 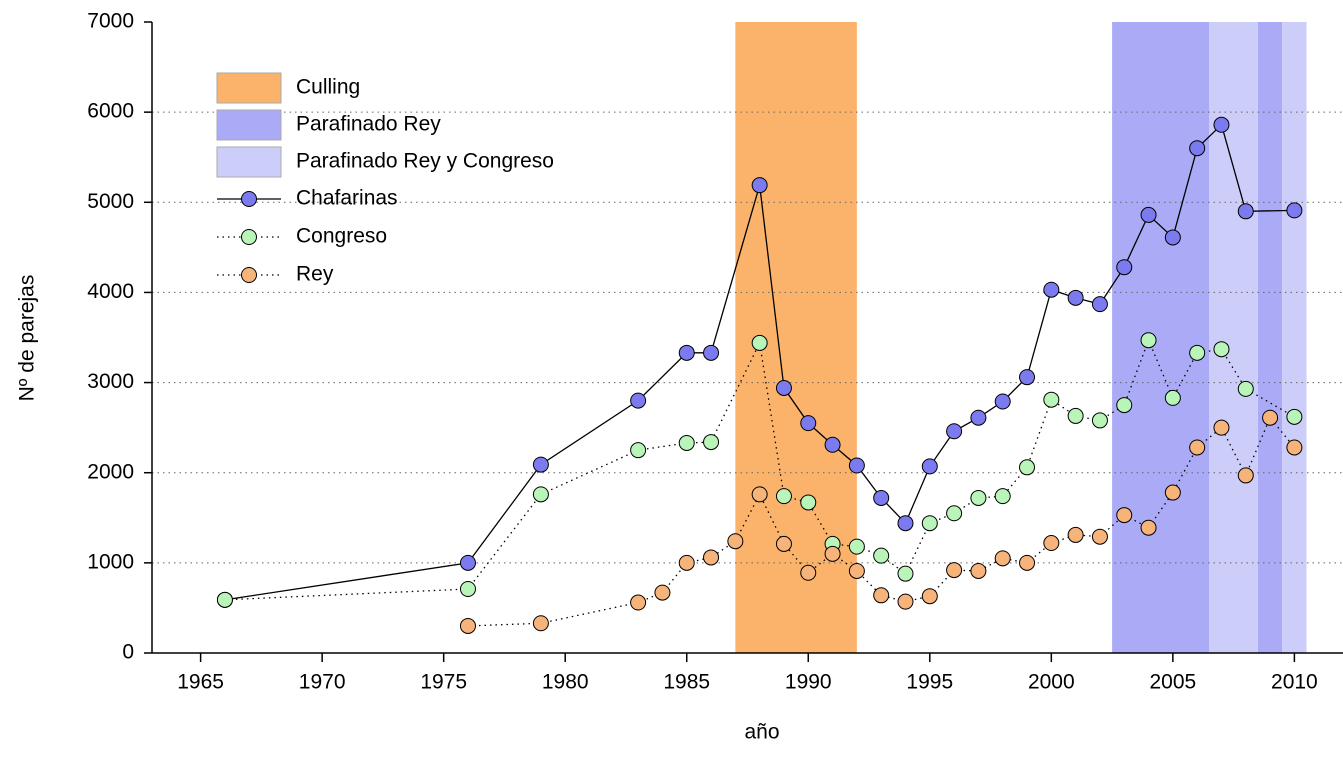 I want to click on legend-marker, so click(x=249, y=237).